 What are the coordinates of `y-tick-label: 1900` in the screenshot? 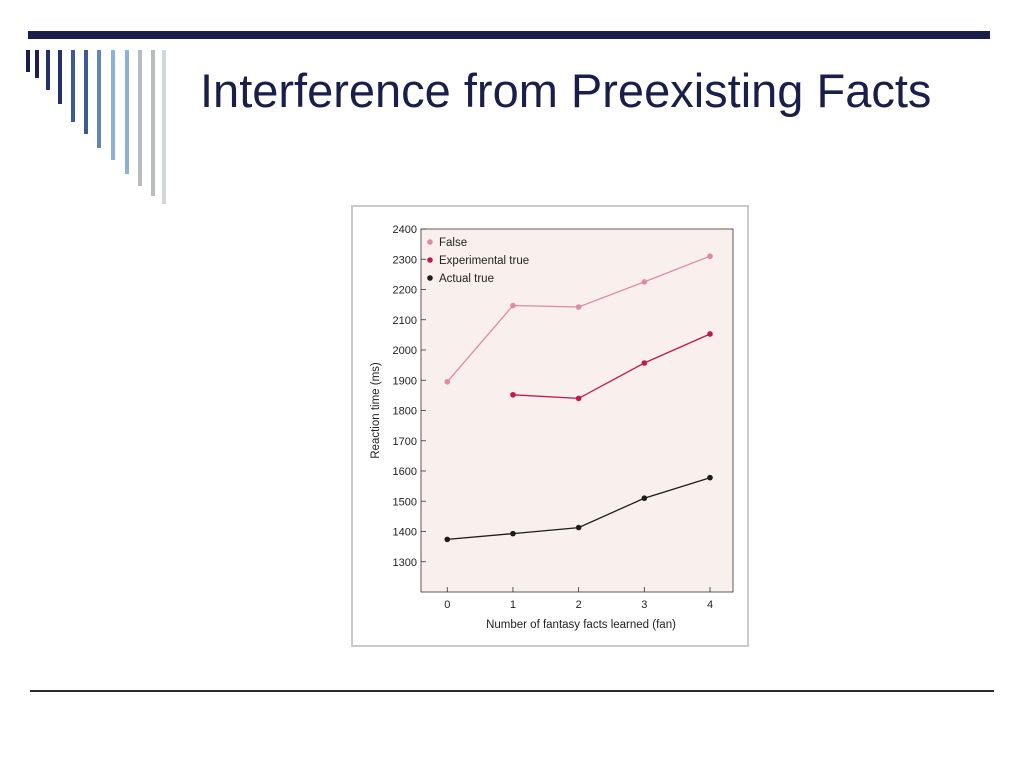 It's located at (405, 381).